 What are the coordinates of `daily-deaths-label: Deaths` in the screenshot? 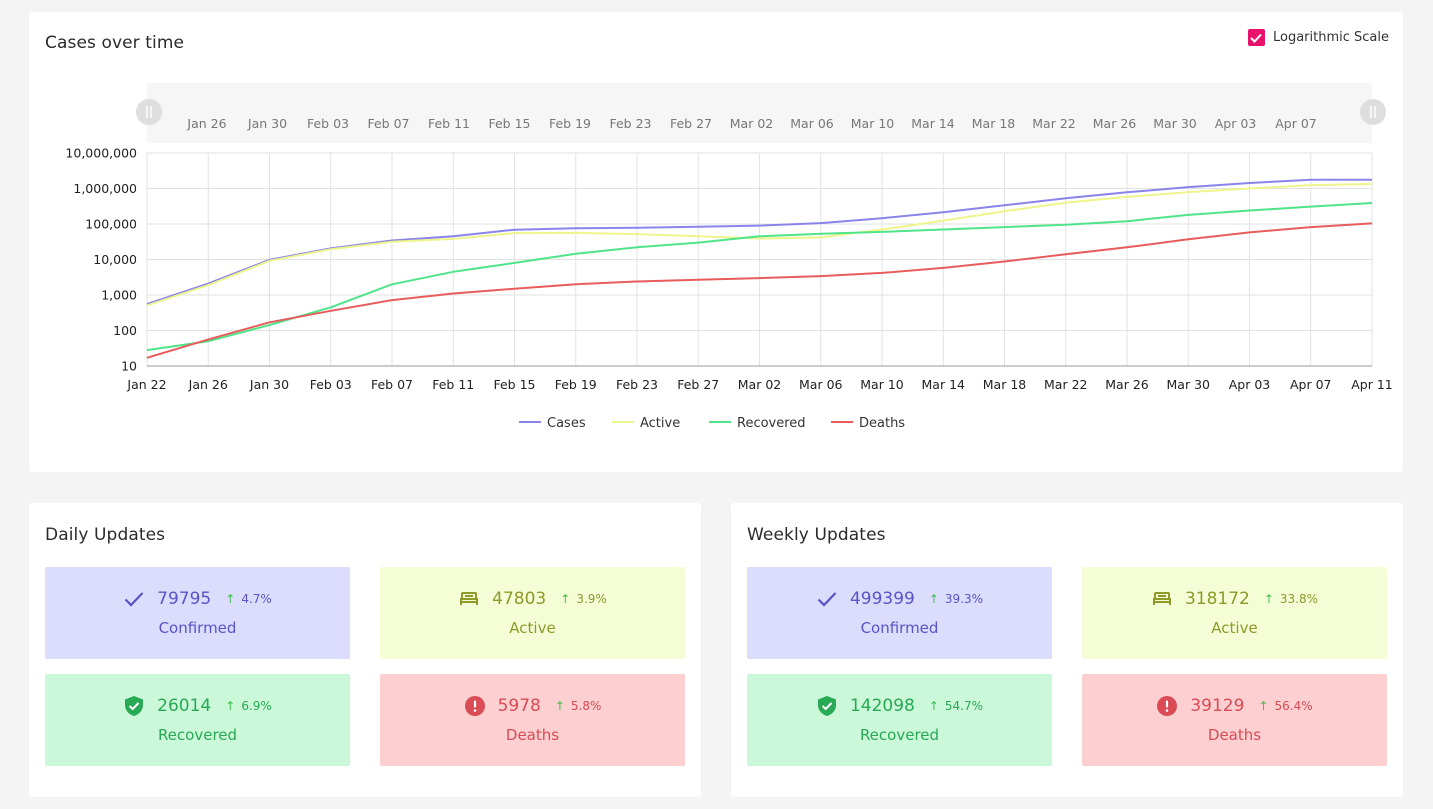 It's located at (532, 735).